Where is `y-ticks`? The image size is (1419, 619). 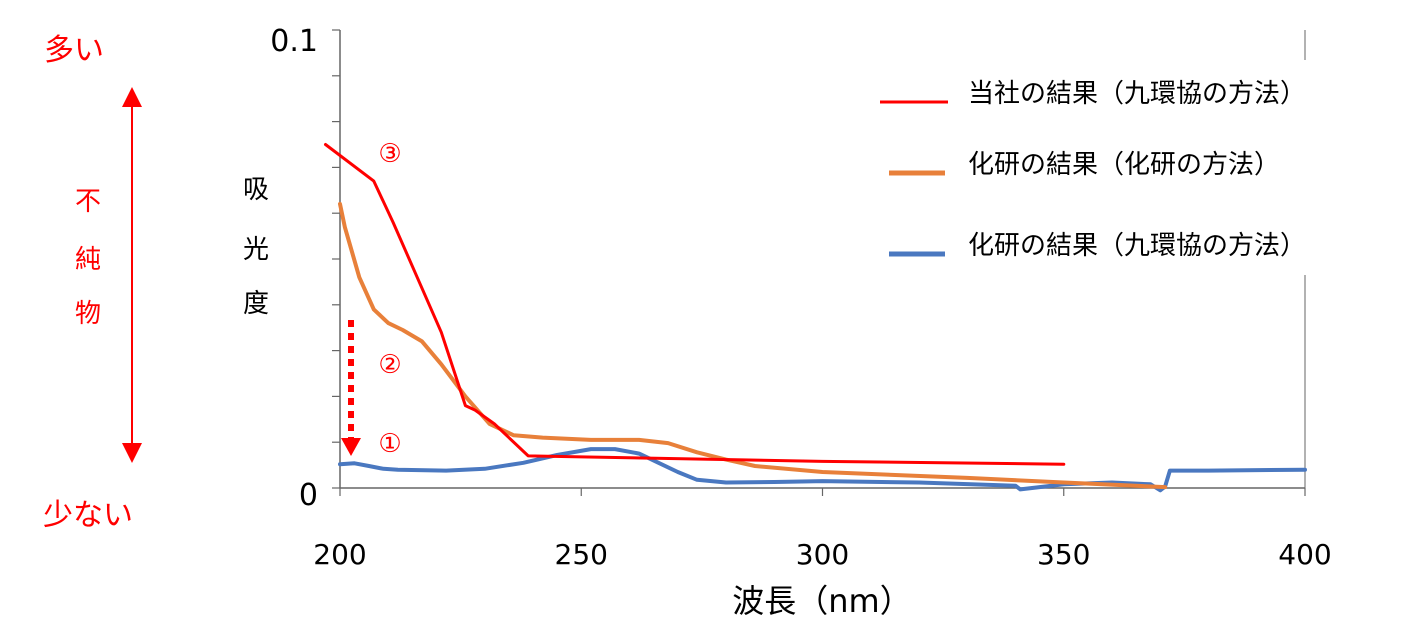 y-ticks is located at coordinates (336, 259).